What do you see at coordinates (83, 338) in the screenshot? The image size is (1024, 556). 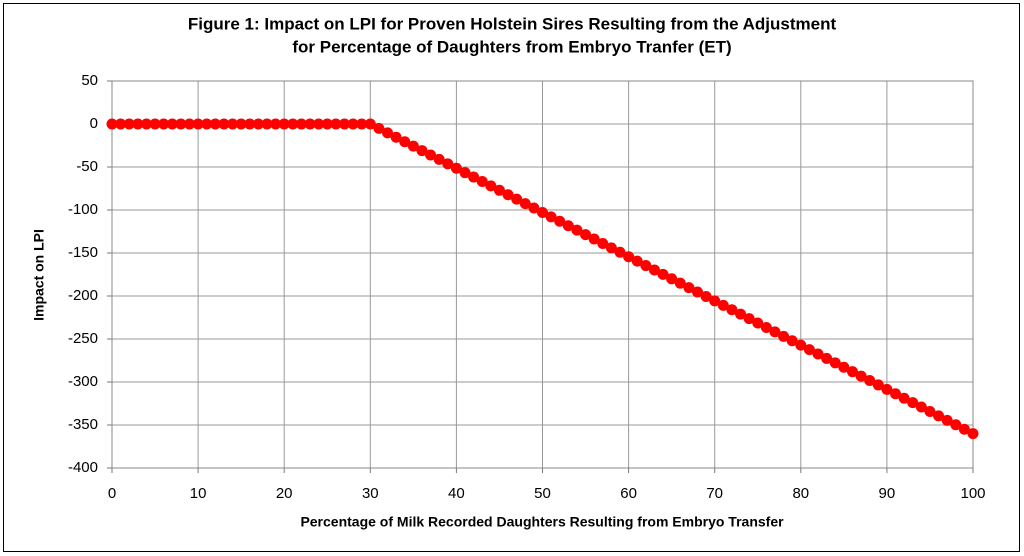 I see `y-tick-label: -250` at bounding box center [83, 338].